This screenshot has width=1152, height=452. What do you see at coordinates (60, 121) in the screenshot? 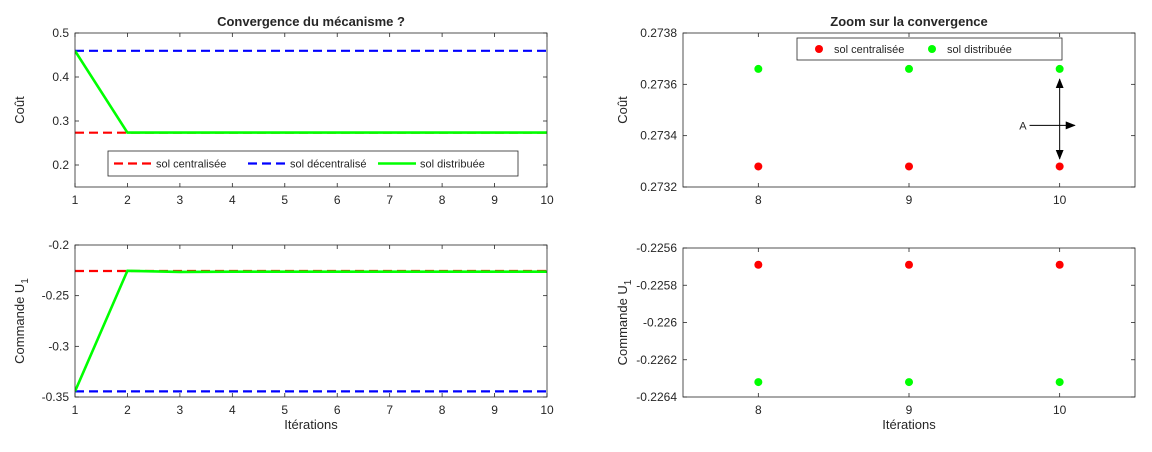
I see `y-tick-label: 0.3` at bounding box center [60, 121].